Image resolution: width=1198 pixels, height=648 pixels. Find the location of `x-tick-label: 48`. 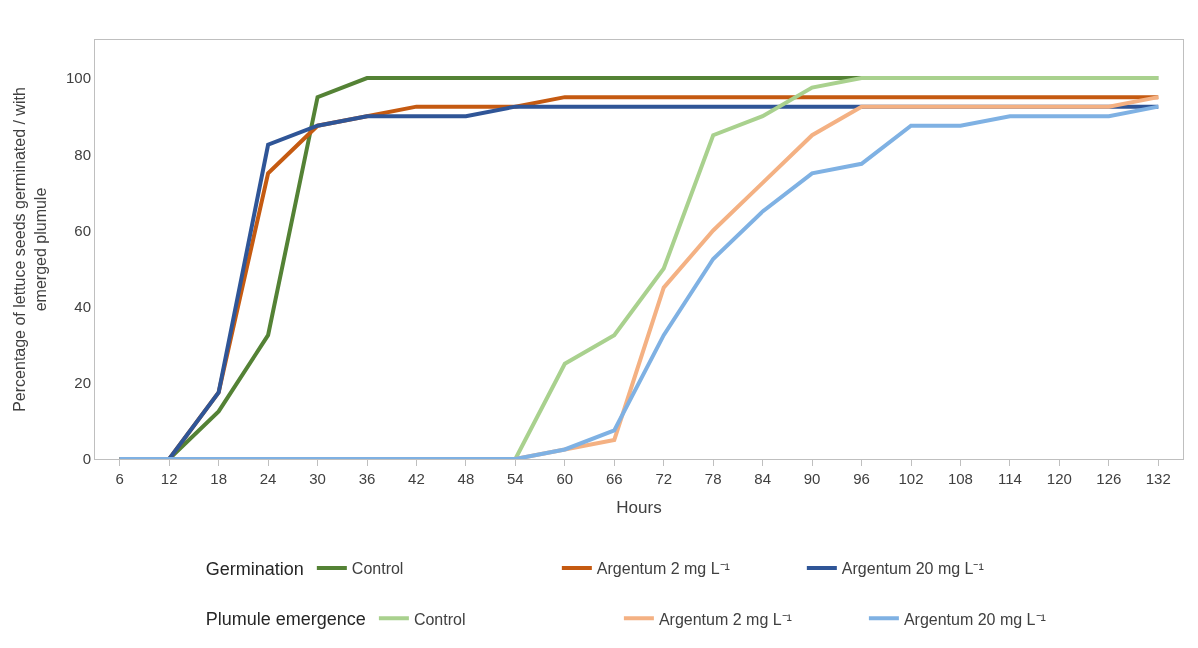

x-tick-label: 48 is located at coordinates (466, 478).